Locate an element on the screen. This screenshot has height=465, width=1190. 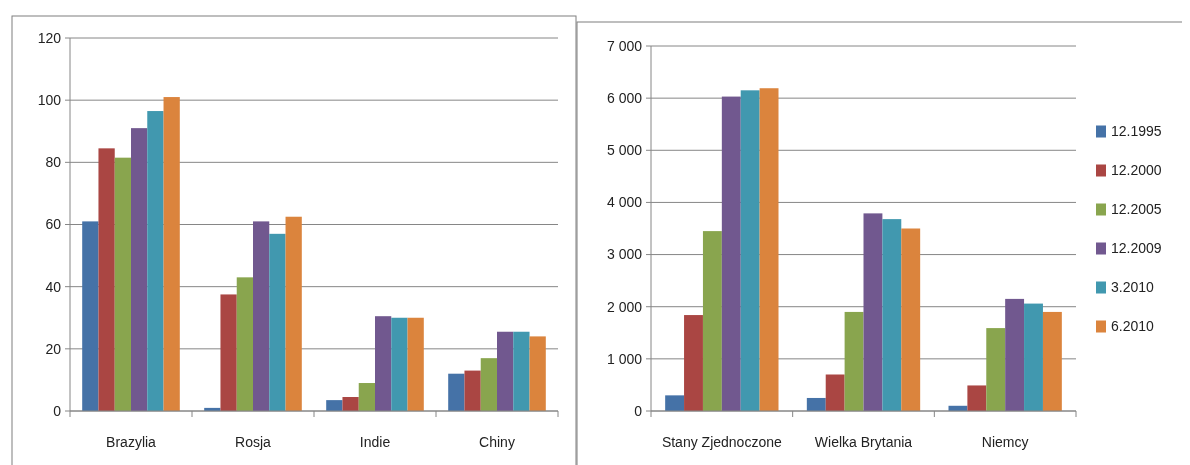
legend-label: 12.2005 is located at coordinates (1136, 209).